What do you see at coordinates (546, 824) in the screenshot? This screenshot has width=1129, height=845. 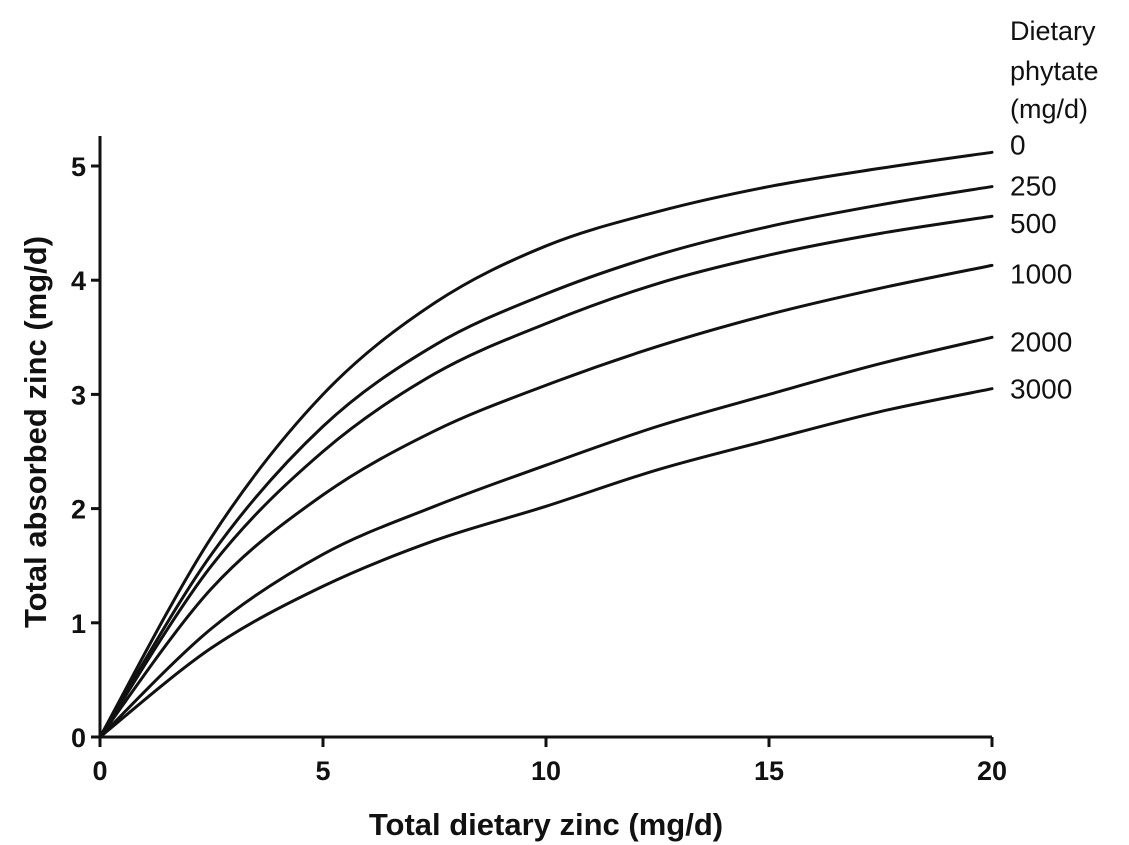 I see `x-axis-title: Total dietary zinc (mg/d)` at bounding box center [546, 824].